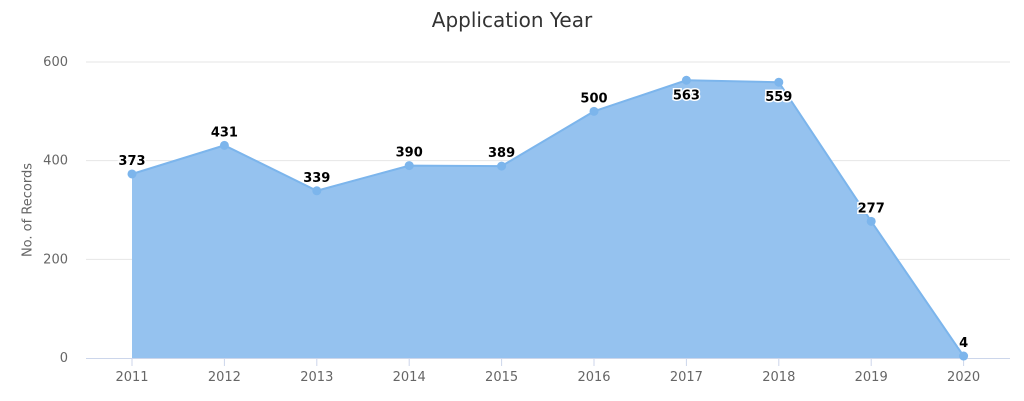  I want to click on x-tick-label: 2011, so click(131, 377).